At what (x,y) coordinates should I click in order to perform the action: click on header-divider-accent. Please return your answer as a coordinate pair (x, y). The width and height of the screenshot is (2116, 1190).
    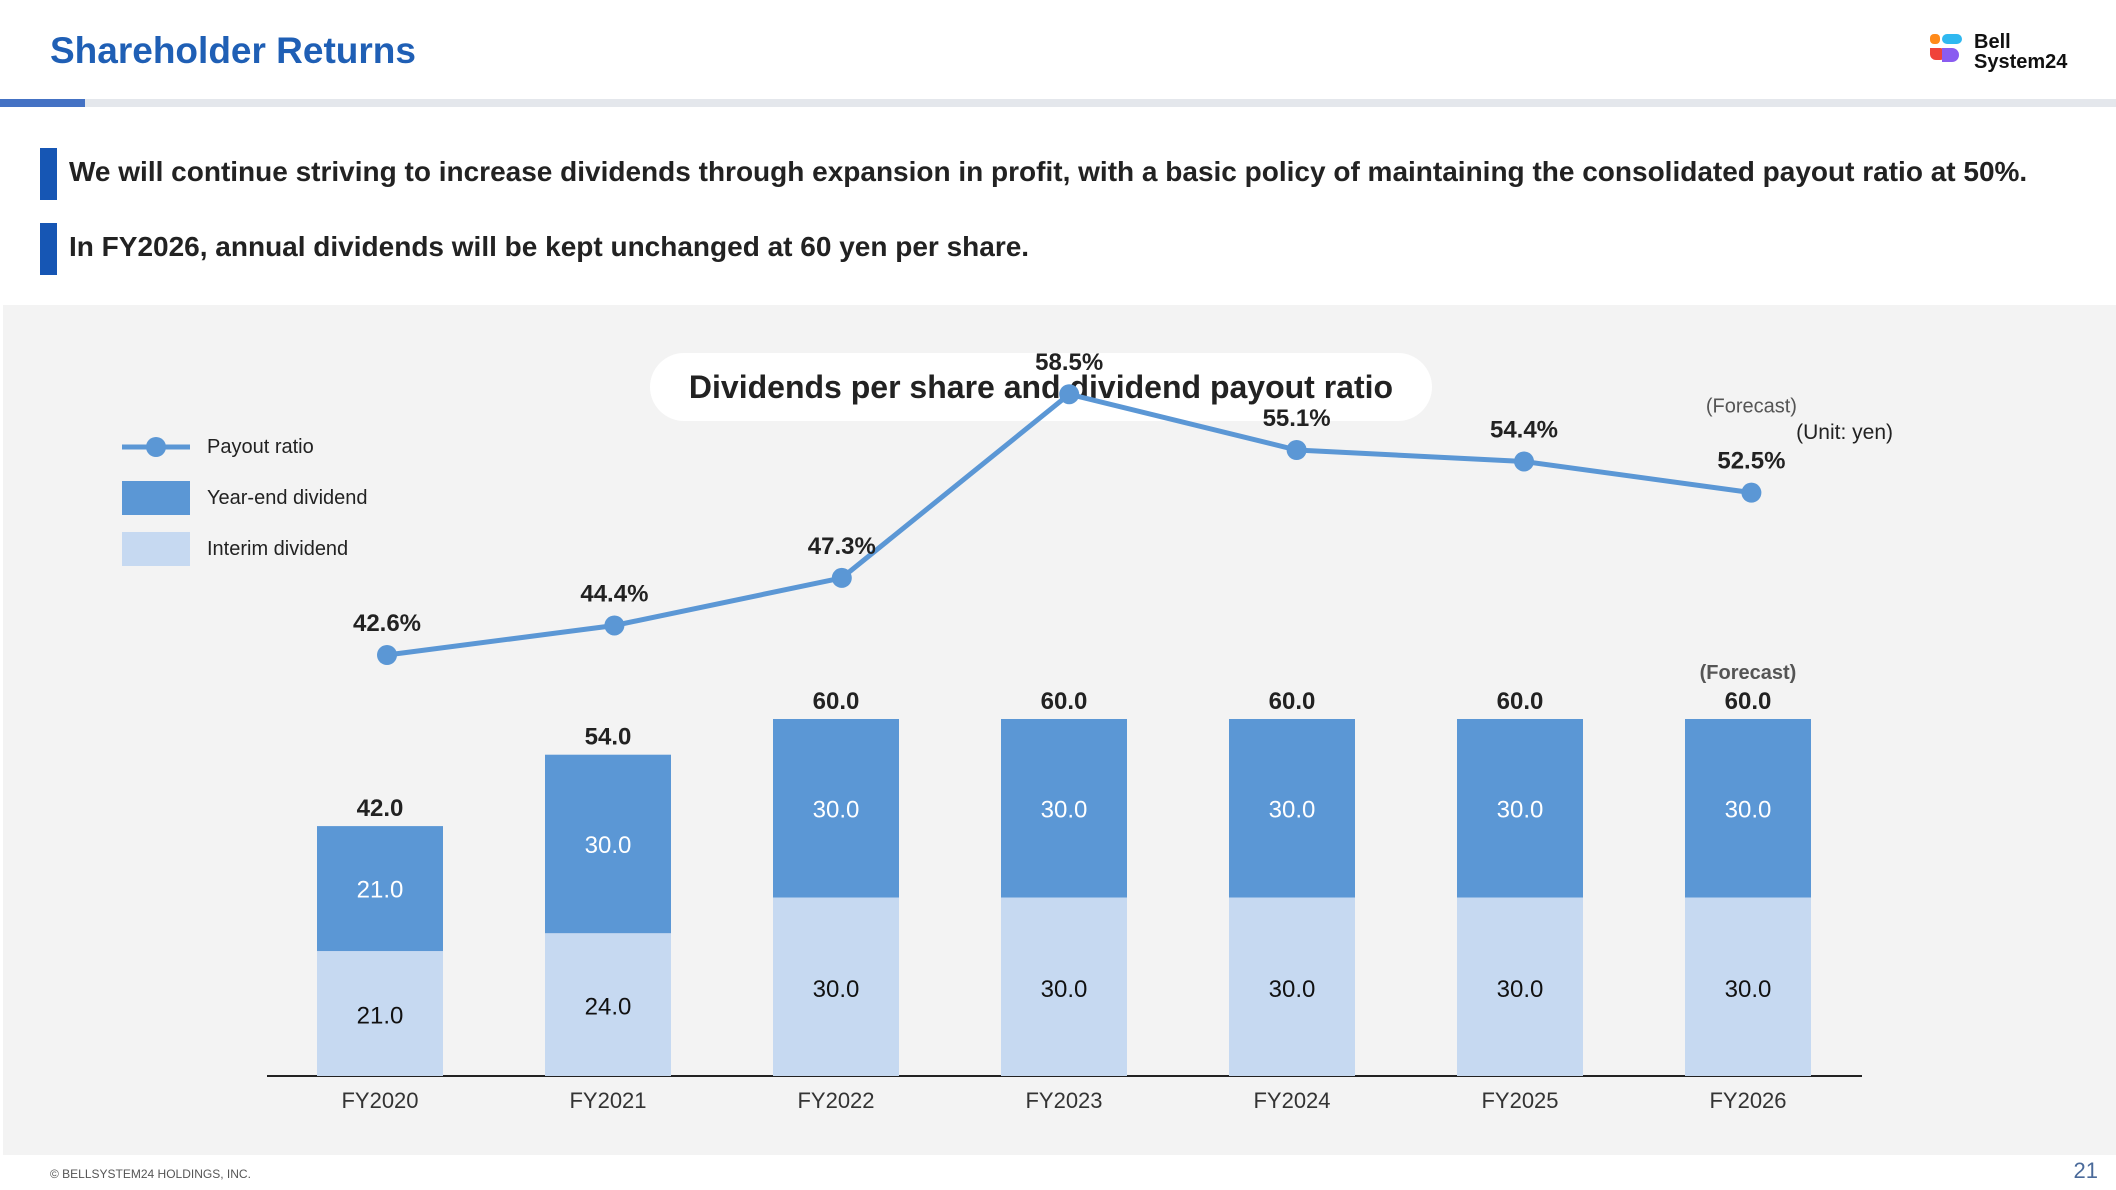
    Looking at the image, I should click on (42, 103).